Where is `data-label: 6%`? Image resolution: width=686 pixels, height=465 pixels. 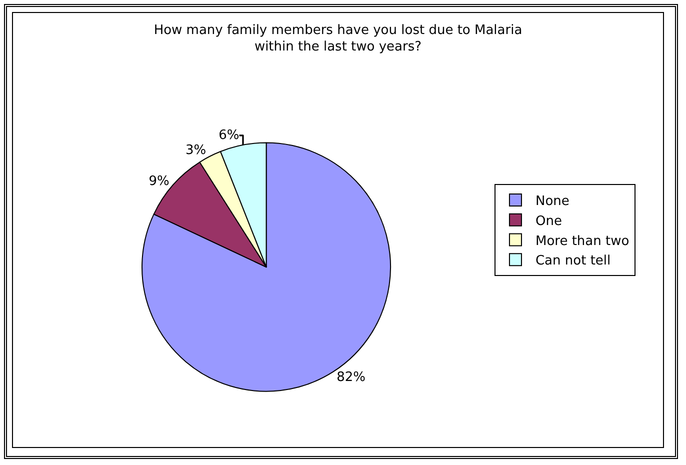
data-label: 6% is located at coordinates (229, 135).